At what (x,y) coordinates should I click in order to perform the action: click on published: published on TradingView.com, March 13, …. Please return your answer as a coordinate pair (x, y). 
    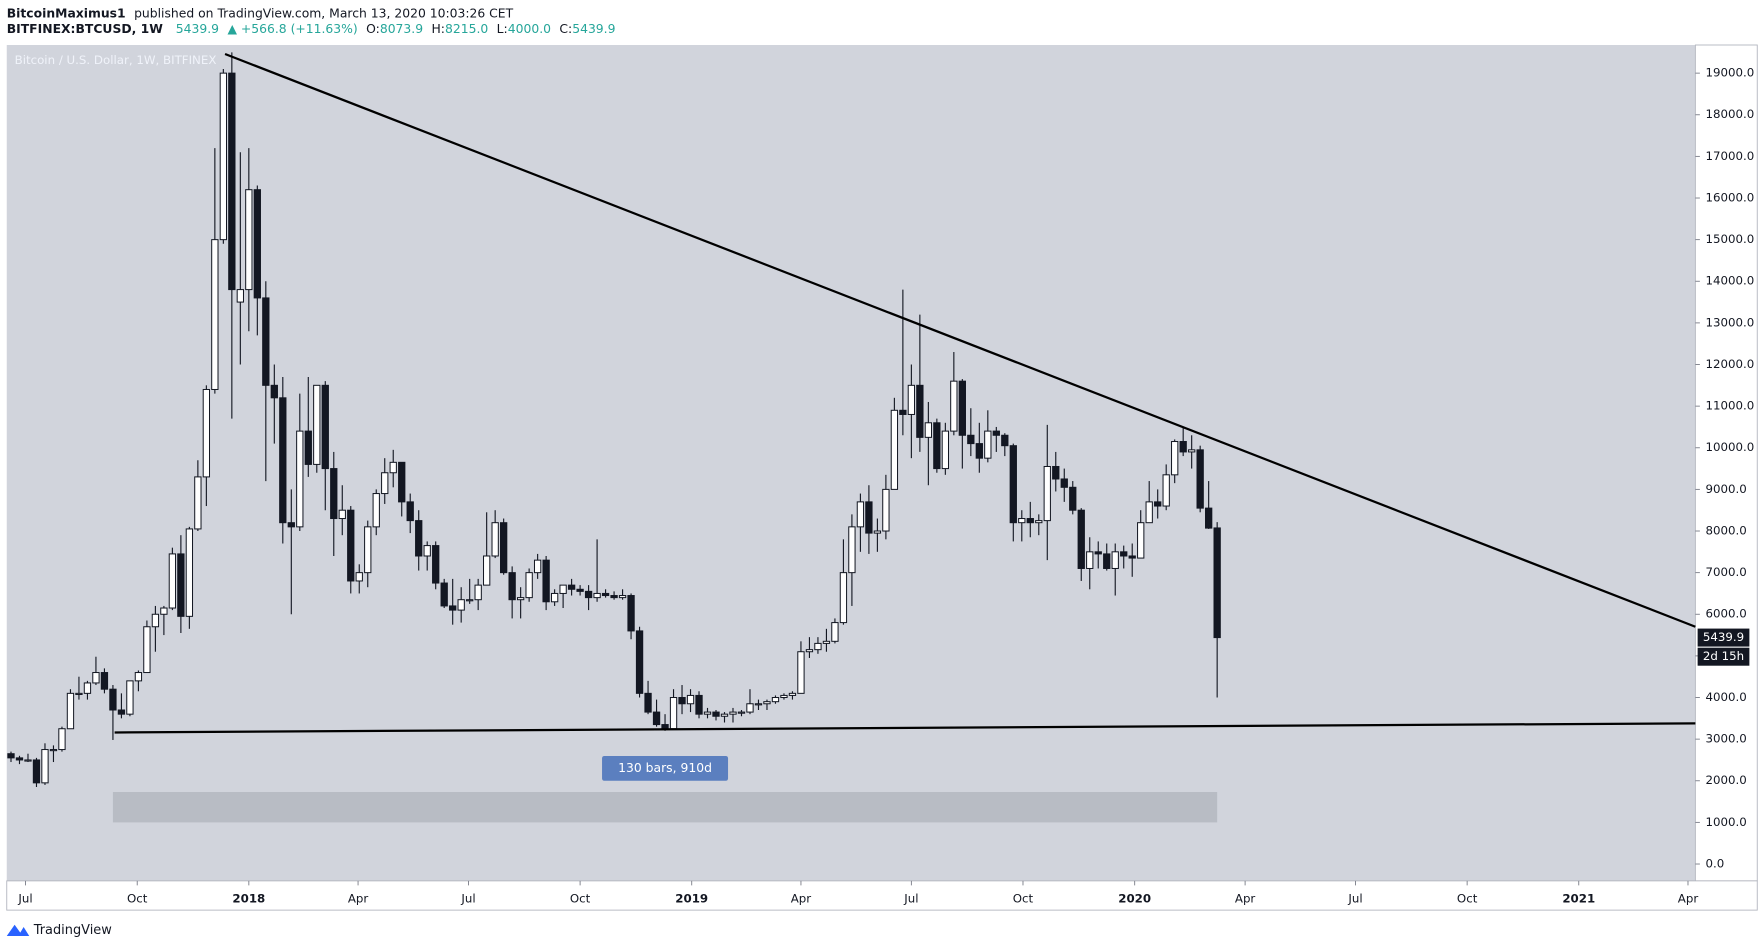
    Looking at the image, I should click on (324, 13).